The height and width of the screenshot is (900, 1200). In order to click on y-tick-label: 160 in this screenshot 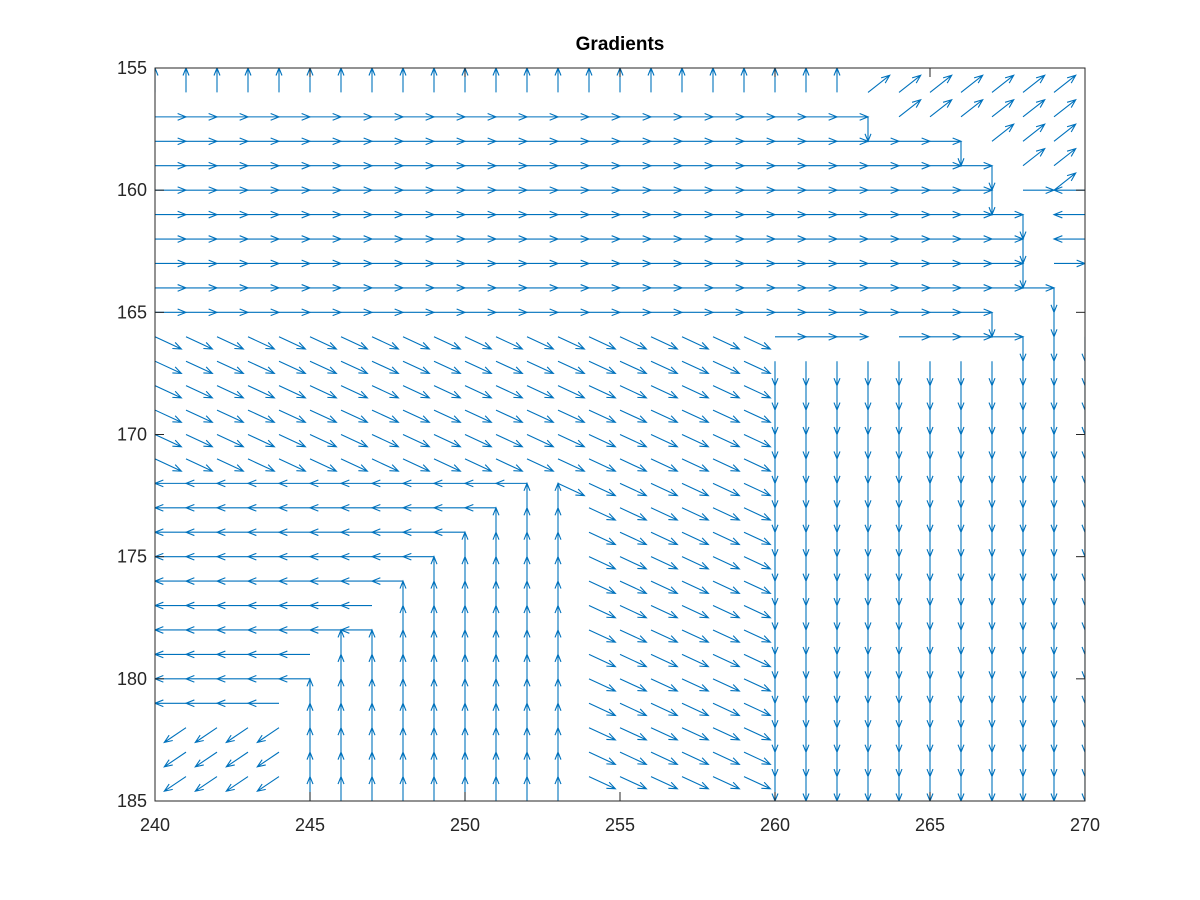, I will do `click(132, 190)`.